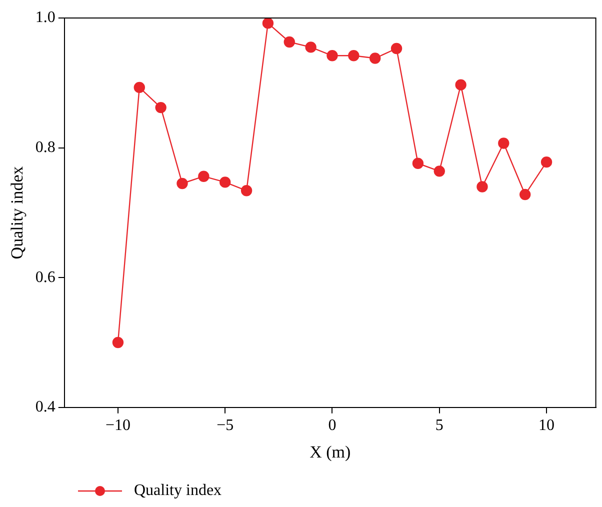 The image size is (602, 507). Describe the element at coordinates (45, 407) in the screenshot. I see `y-tick-label: 0.4` at that location.